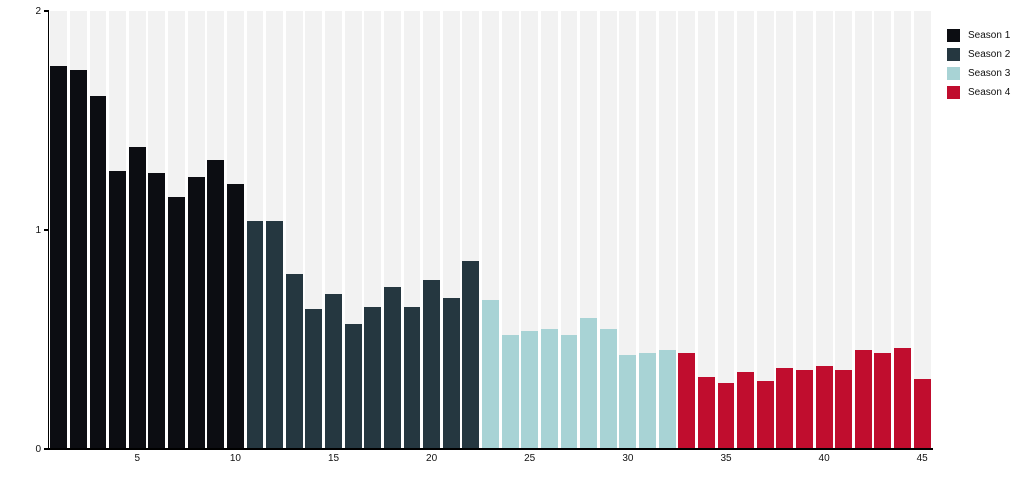  I want to click on x-tick-label: 25, so click(530, 458).